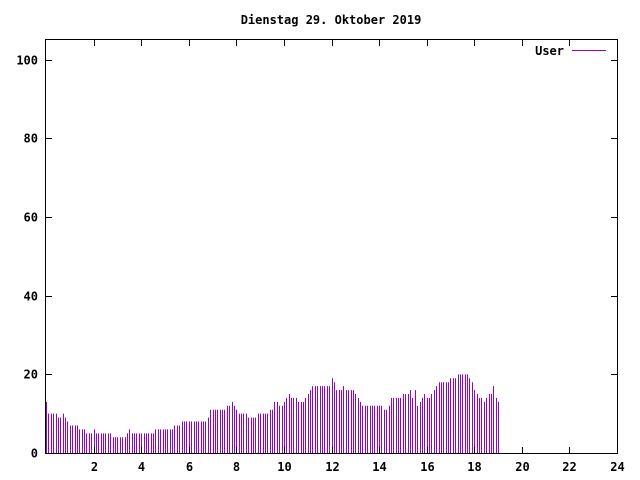  Describe the element at coordinates (94, 467) in the screenshot. I see `x-tick-label: 2` at that location.